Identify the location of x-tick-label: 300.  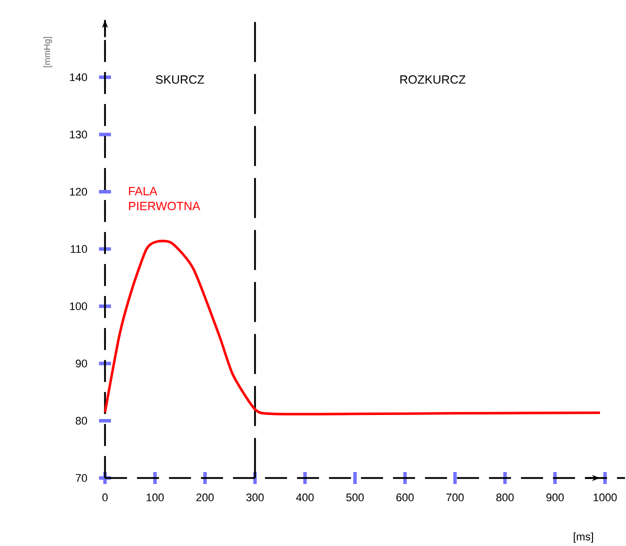
(255, 498).